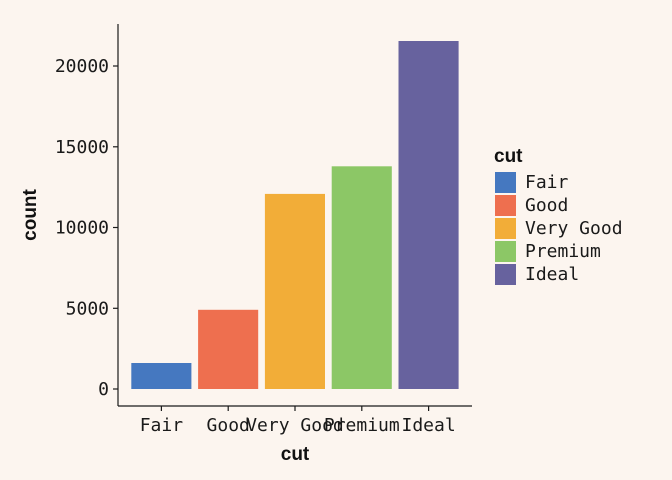  What do you see at coordinates (82, 66) in the screenshot?
I see `y-tick-label: 20000` at bounding box center [82, 66].